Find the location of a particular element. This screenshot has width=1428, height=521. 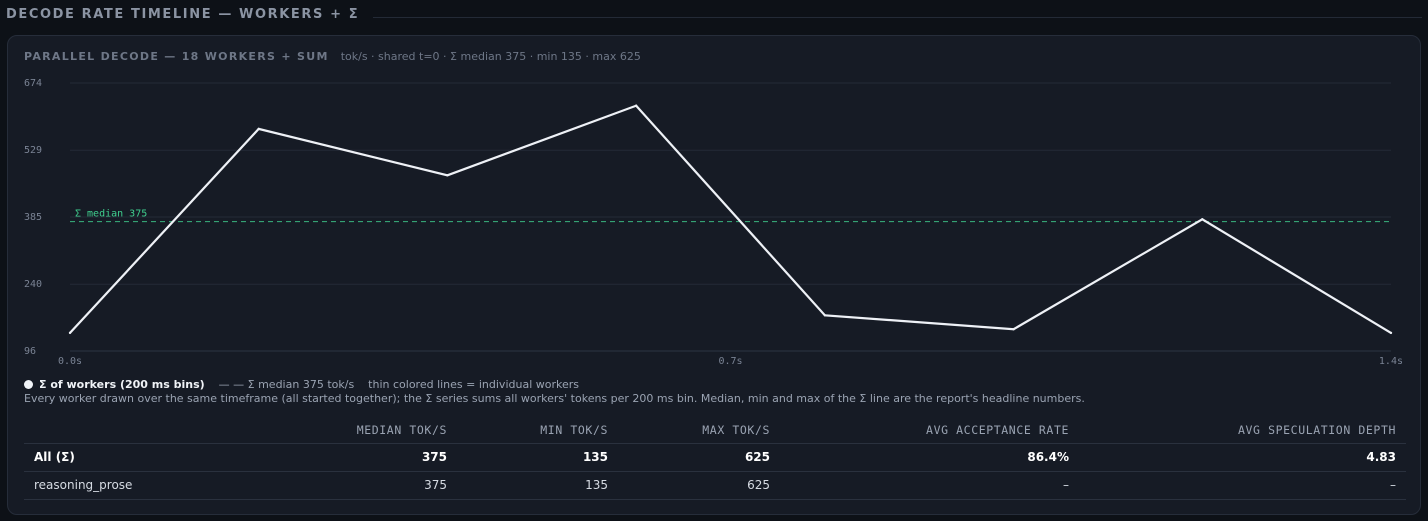

row-depth: 4.83 is located at coordinates (1242, 457).